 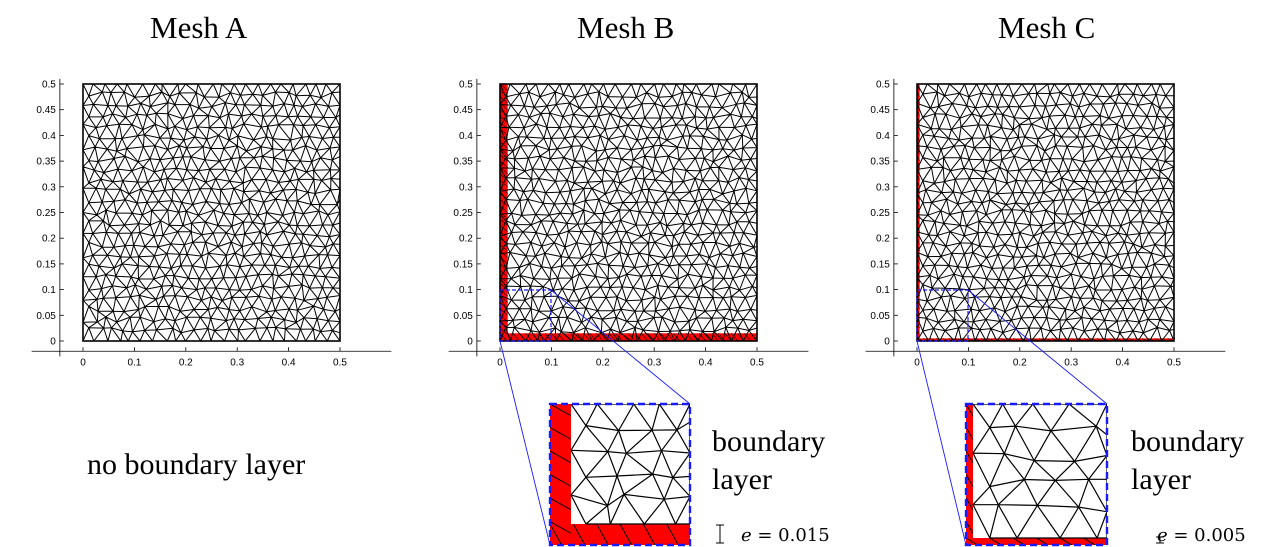 I want to click on zoom-inset-bg, so click(x=1036, y=474).